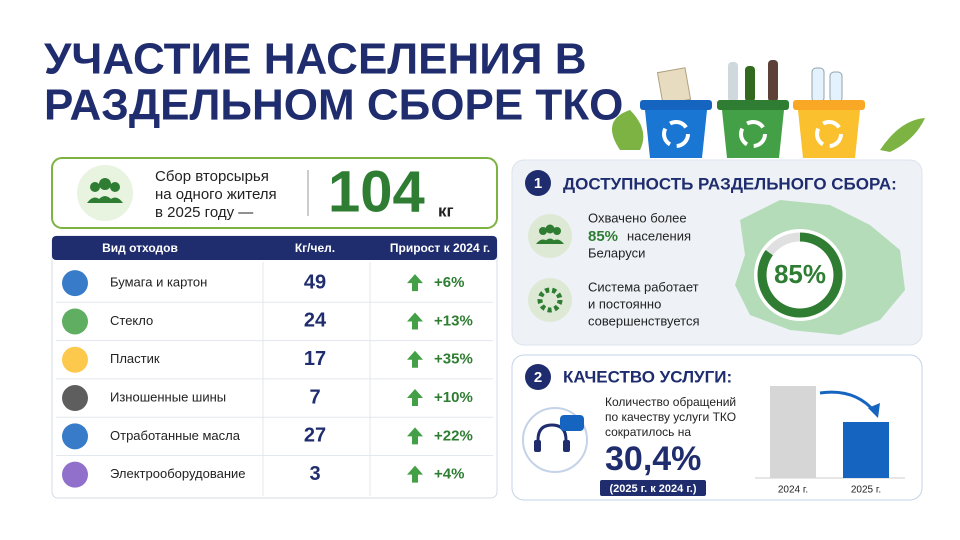 The height and width of the screenshot is (540, 960). Describe the element at coordinates (559, 433) in the screenshot. I see `headset-icon` at that location.